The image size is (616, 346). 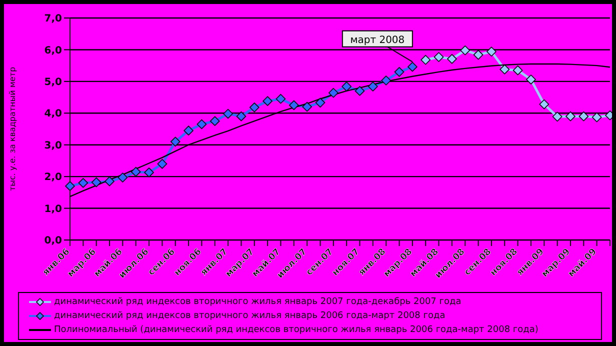 I want to click on y-tick-label: 0,0, so click(x=53, y=241).